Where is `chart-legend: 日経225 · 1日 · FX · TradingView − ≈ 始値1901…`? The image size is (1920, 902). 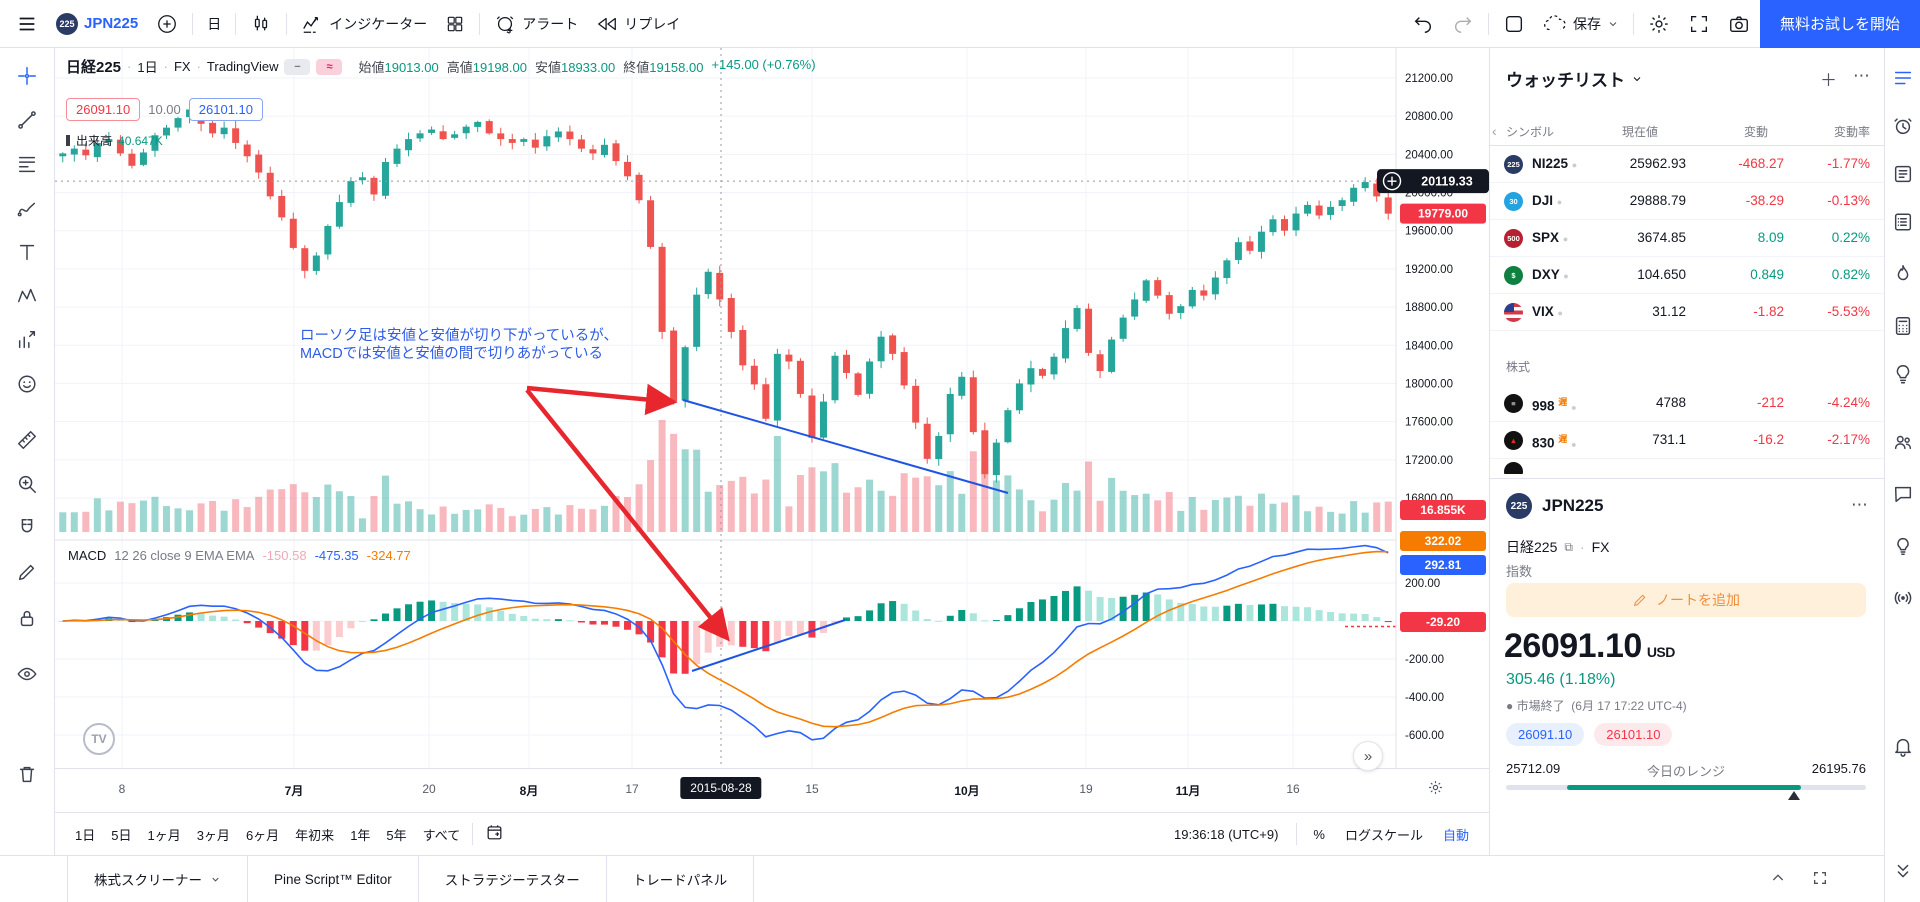 chart-legend: 日経225 · 1日 · FX · TradingView − ≈ 始値1901… is located at coordinates (441, 66).